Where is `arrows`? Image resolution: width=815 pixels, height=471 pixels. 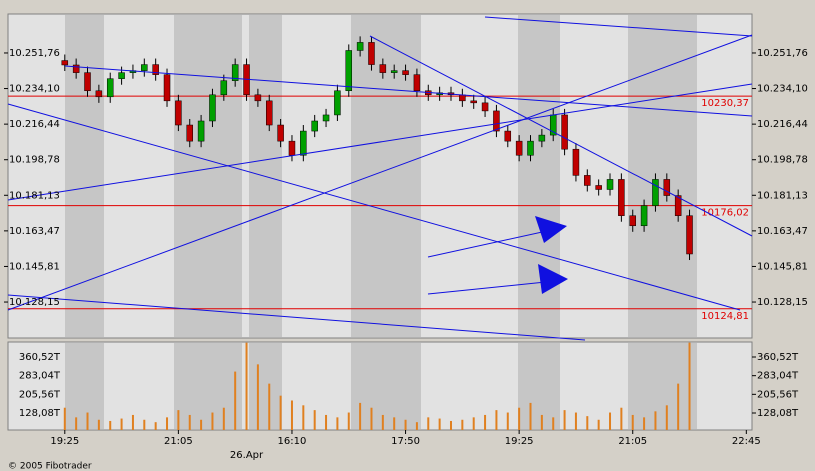 arrows is located at coordinates (551, 255).